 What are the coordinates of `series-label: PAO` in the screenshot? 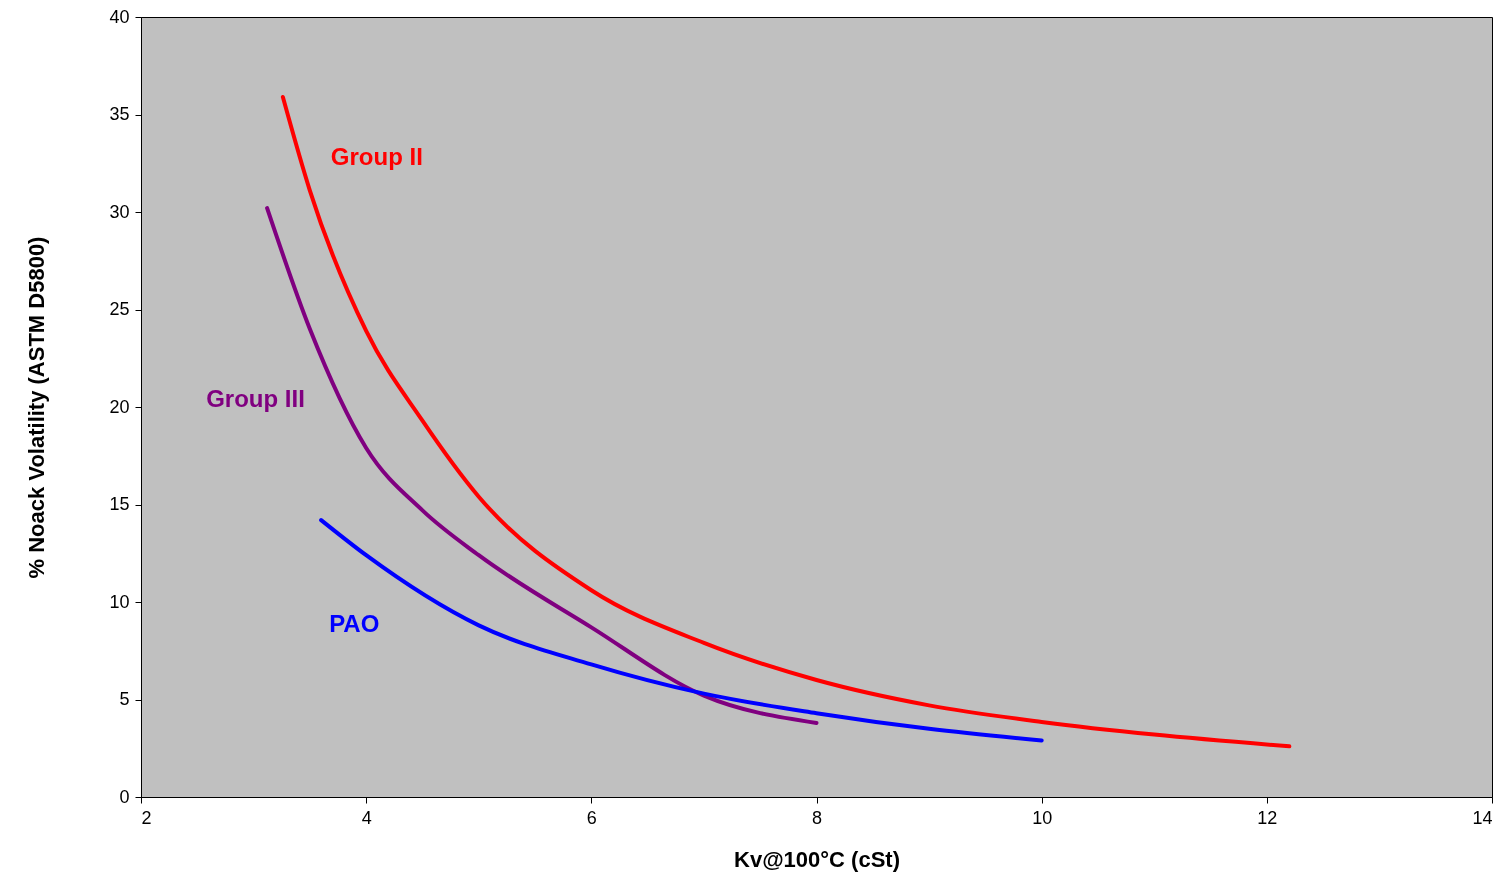 It's located at (354, 624).